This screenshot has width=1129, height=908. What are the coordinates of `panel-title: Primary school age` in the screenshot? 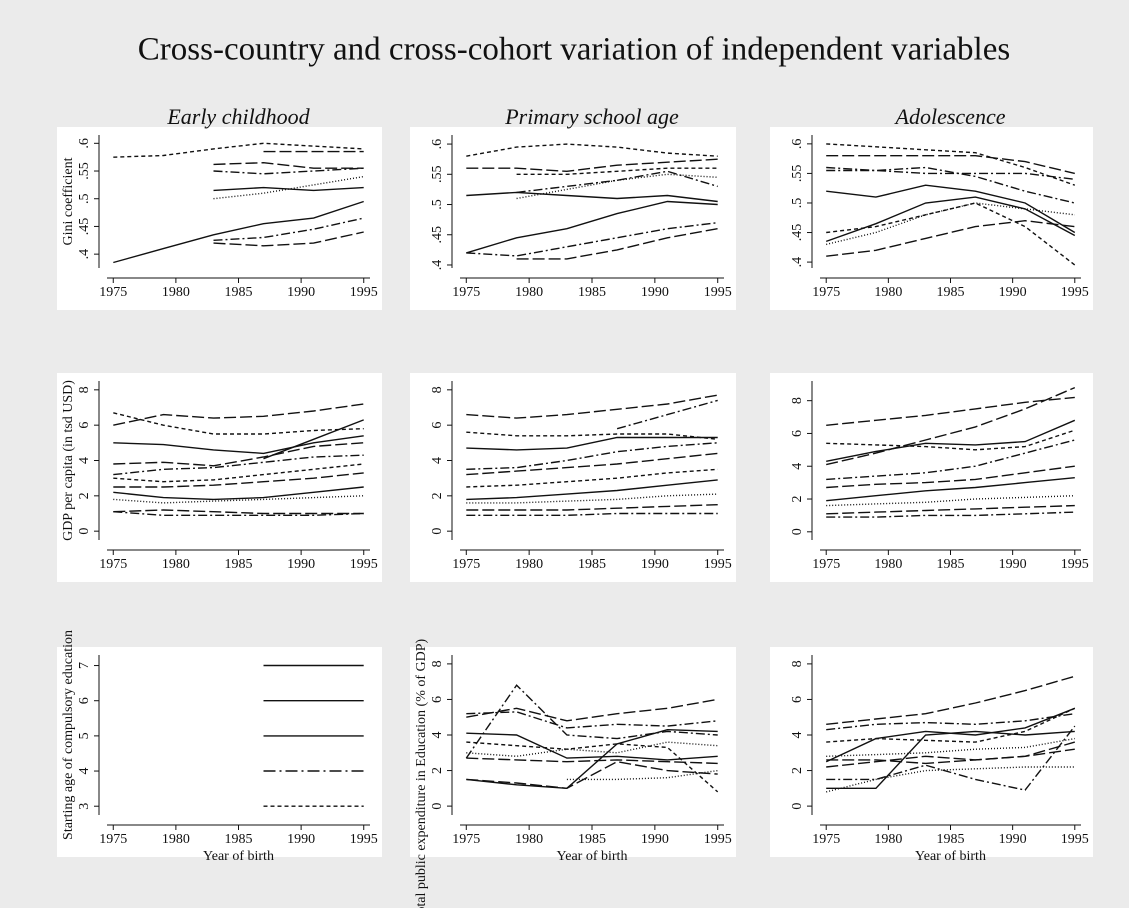 It's located at (591, 116).